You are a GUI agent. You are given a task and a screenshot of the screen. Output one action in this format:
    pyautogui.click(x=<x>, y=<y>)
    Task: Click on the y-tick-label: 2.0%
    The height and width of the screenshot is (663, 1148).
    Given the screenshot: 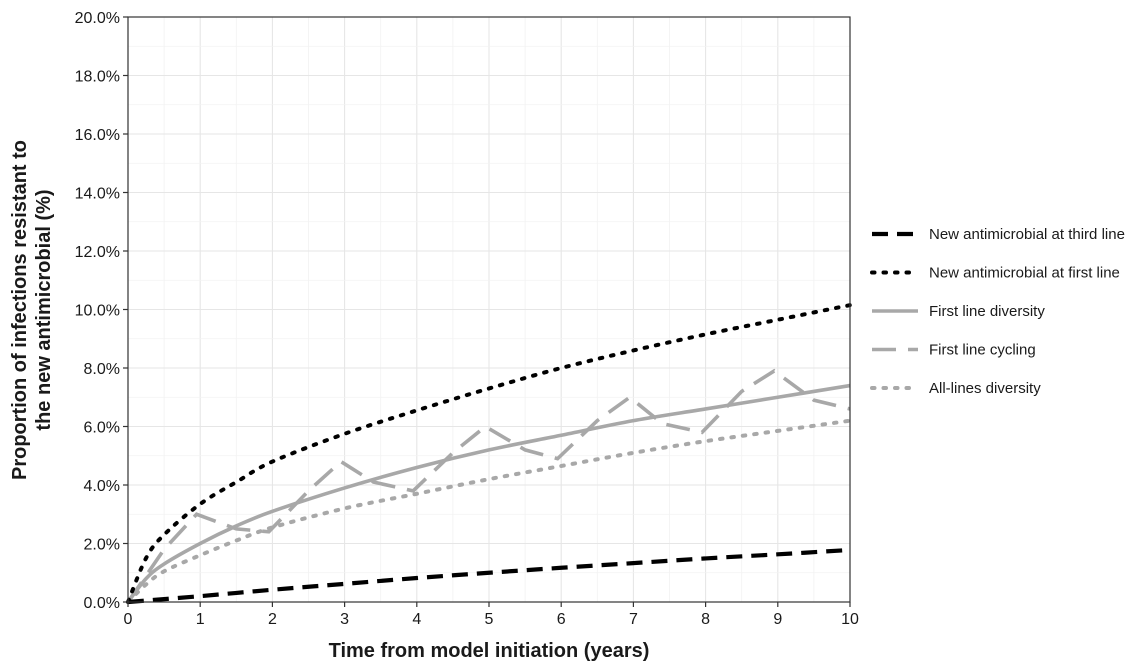 What is the action you would take?
    pyautogui.click(x=102, y=545)
    